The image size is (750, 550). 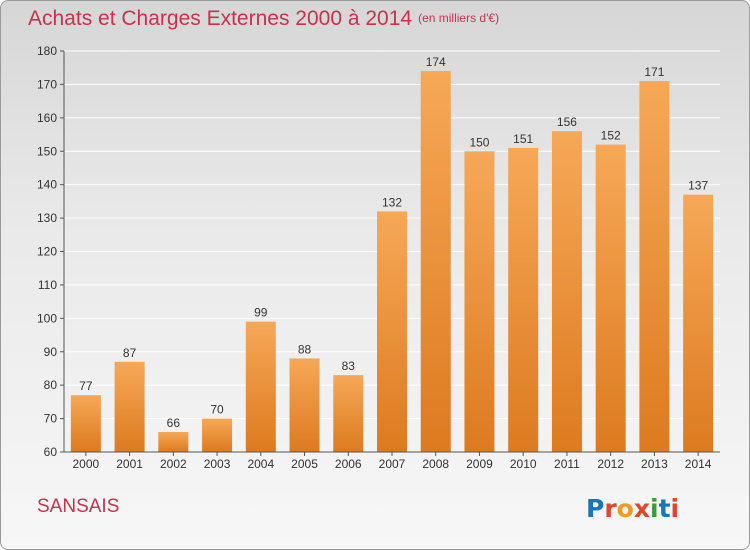 What do you see at coordinates (523, 139) in the screenshot?
I see `value-label-2010: 151` at bounding box center [523, 139].